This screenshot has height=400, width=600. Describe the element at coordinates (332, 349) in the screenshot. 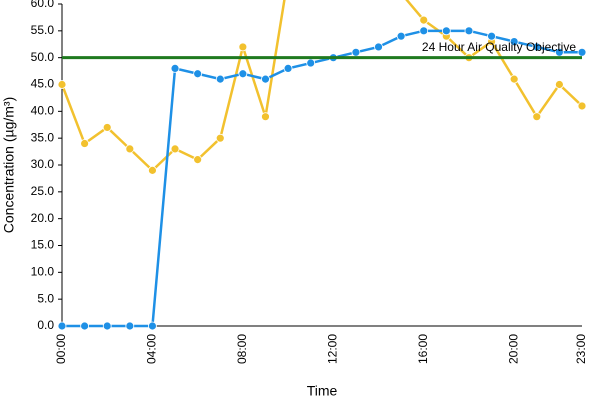

I see `x-tick-label: 12:00` at that location.